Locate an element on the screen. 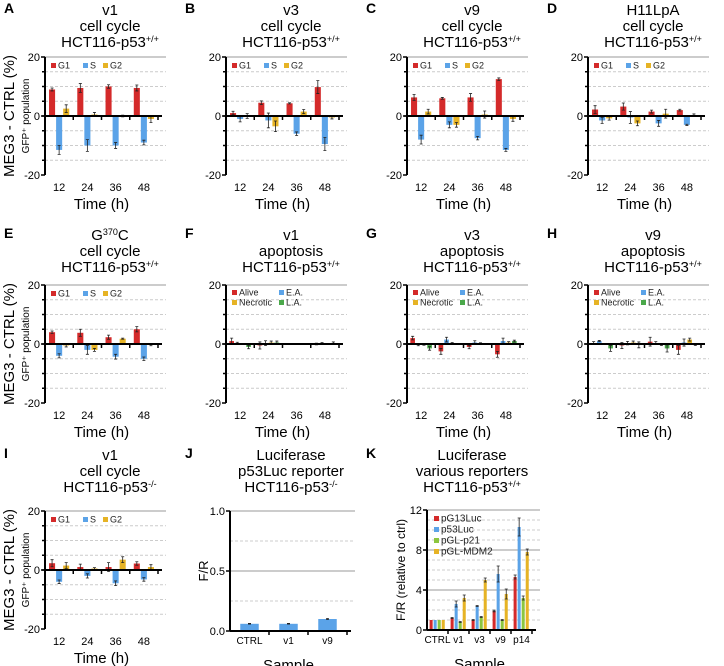 The width and height of the screenshot is (724, 666). legend-label: E.A. is located at coordinates (656, 293).